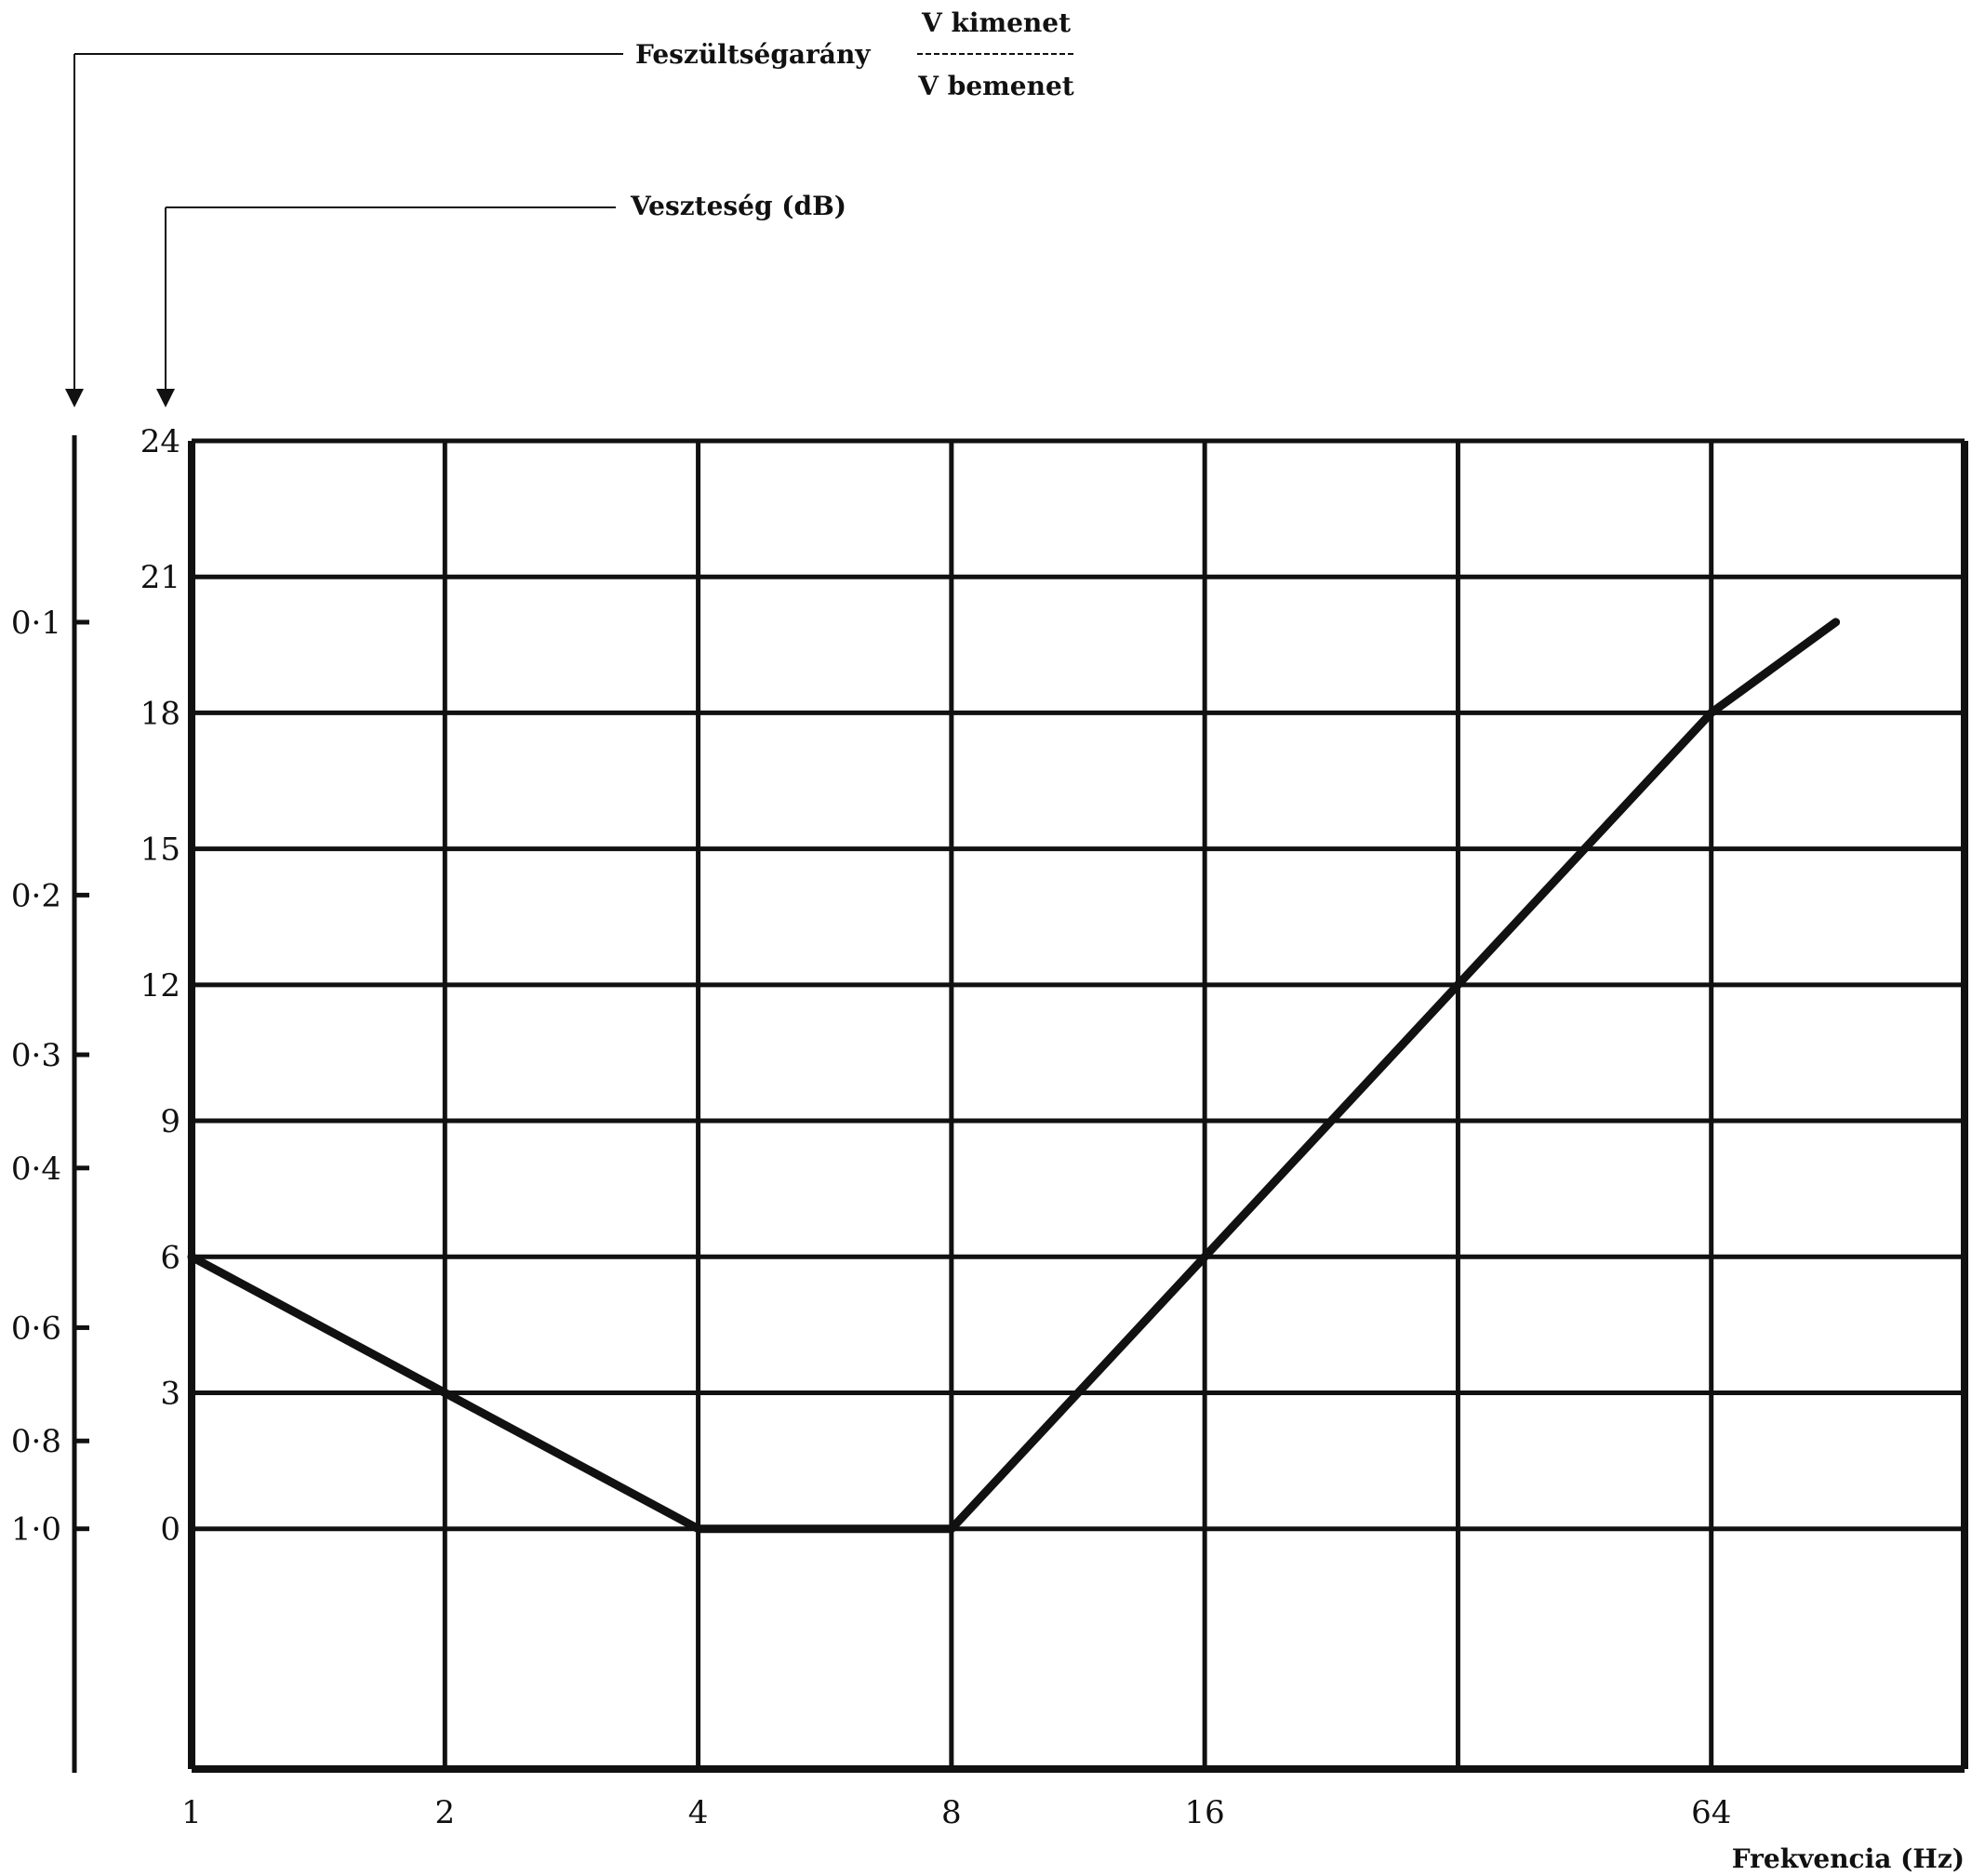 This screenshot has height=1876, width=1985. I want to click on x-tick-label: 4, so click(698, 1812).